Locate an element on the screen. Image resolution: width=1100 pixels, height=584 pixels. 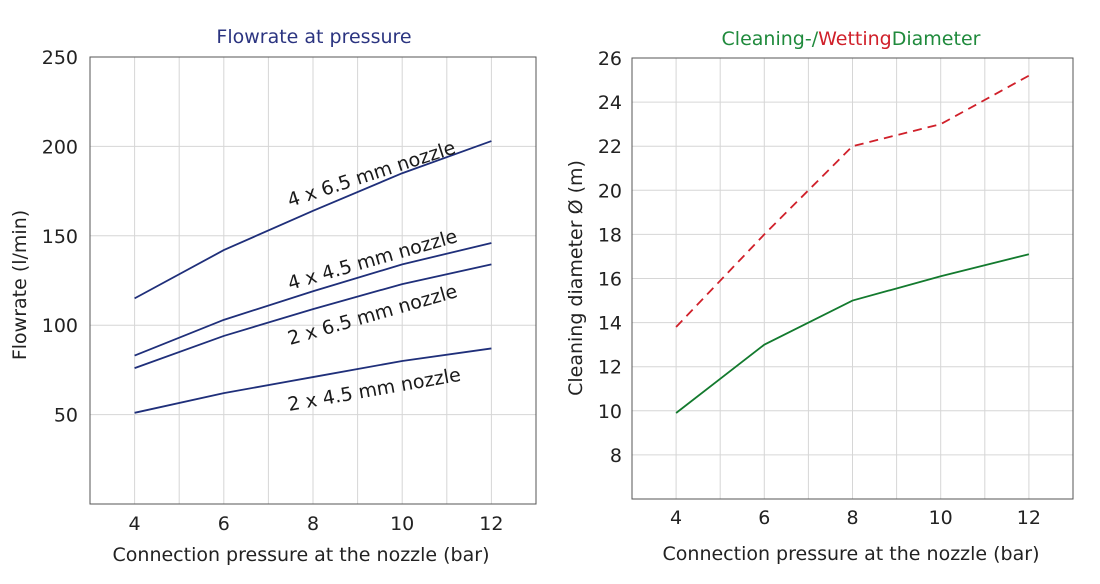
flowrate-x-axis-label: Connection pressure at the nozzle (bar) is located at coordinates (301, 555).